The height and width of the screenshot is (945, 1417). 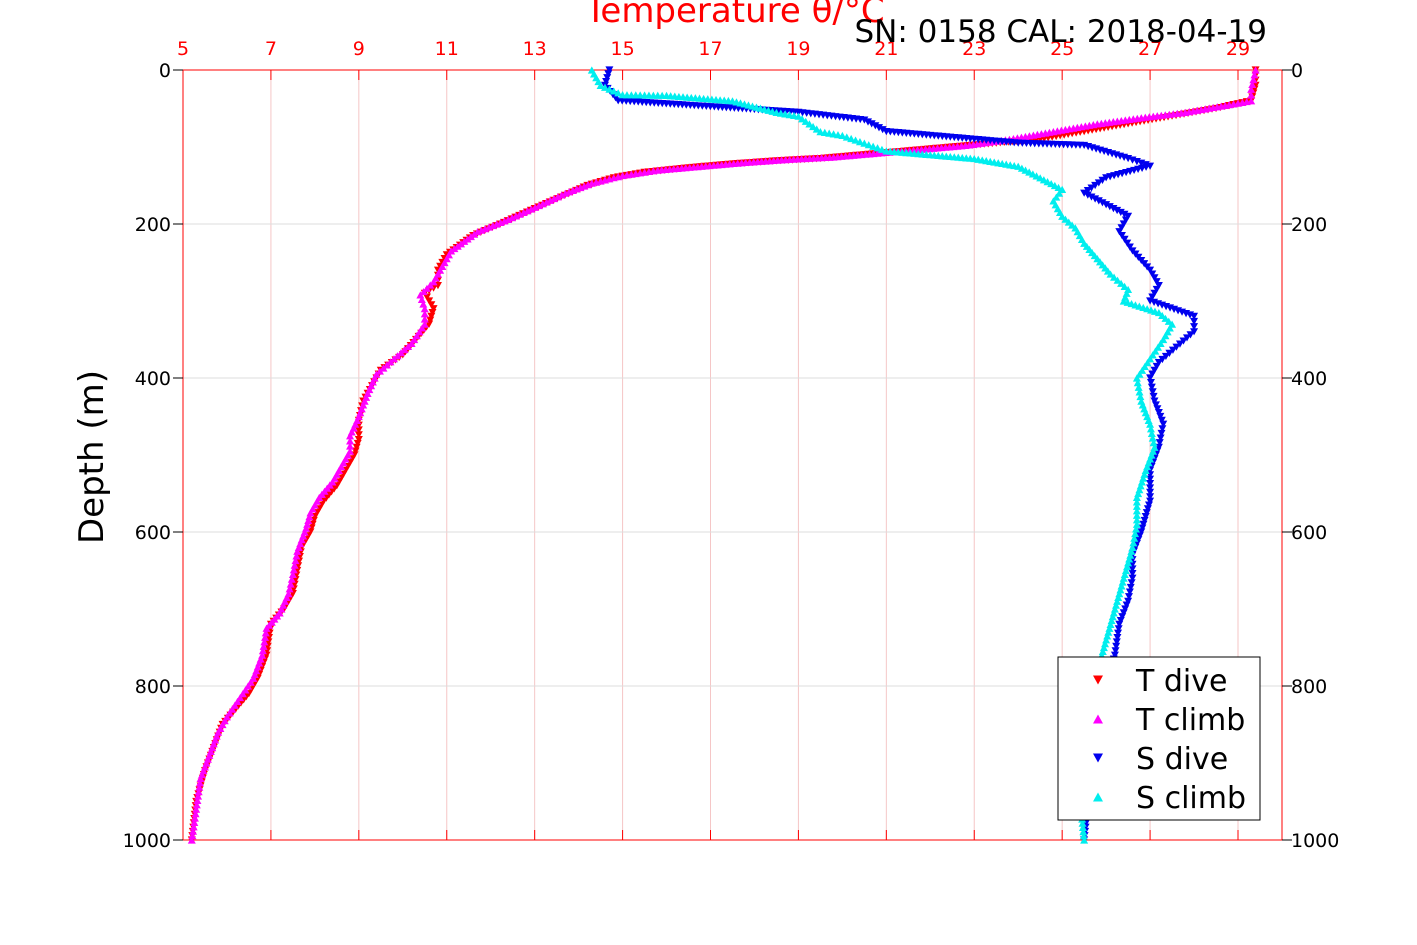 I want to click on x-tick-label: 21, so click(x=886, y=49).